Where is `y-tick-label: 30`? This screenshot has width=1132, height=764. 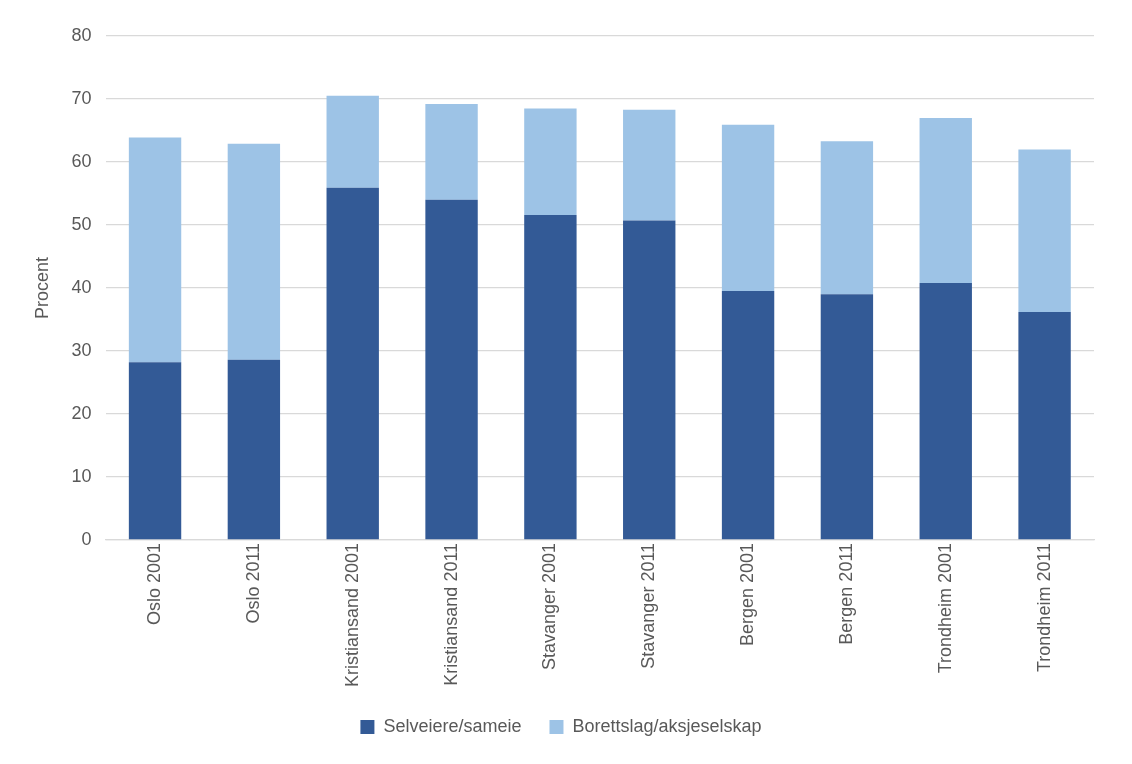
y-tick-label: 30 is located at coordinates (81, 349).